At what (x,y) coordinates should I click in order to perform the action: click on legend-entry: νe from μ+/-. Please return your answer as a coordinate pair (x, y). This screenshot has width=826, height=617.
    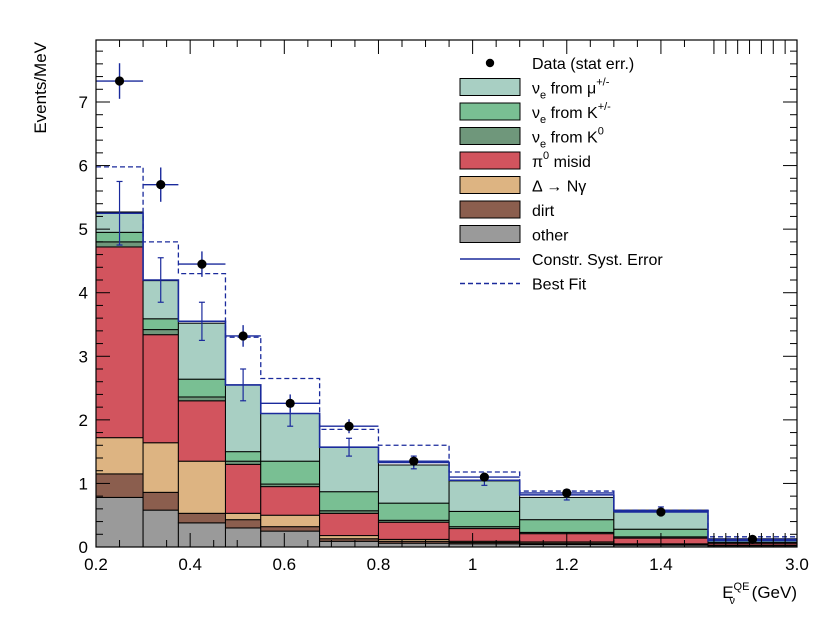
    Looking at the image, I should click on (534, 89).